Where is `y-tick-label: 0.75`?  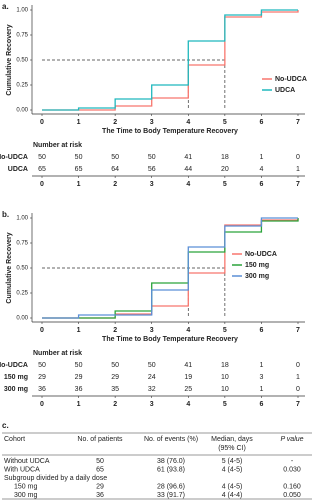
y-tick-label: 0.75 is located at coordinates (22, 36).